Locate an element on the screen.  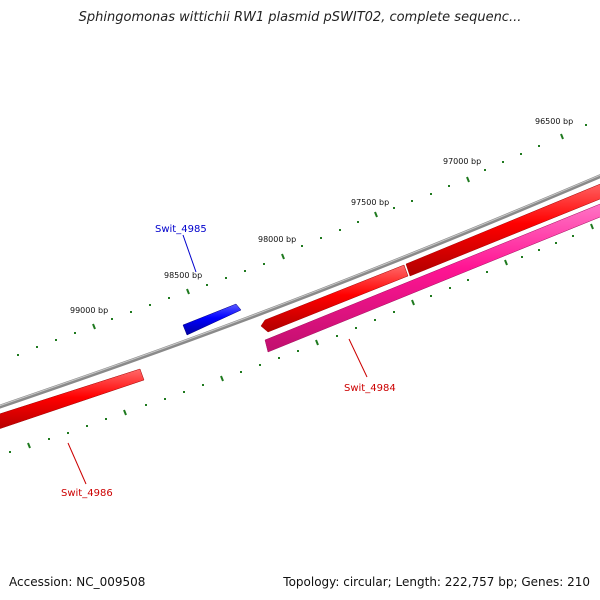
tick-label-98500: 98500 bp is located at coordinates (183, 275).